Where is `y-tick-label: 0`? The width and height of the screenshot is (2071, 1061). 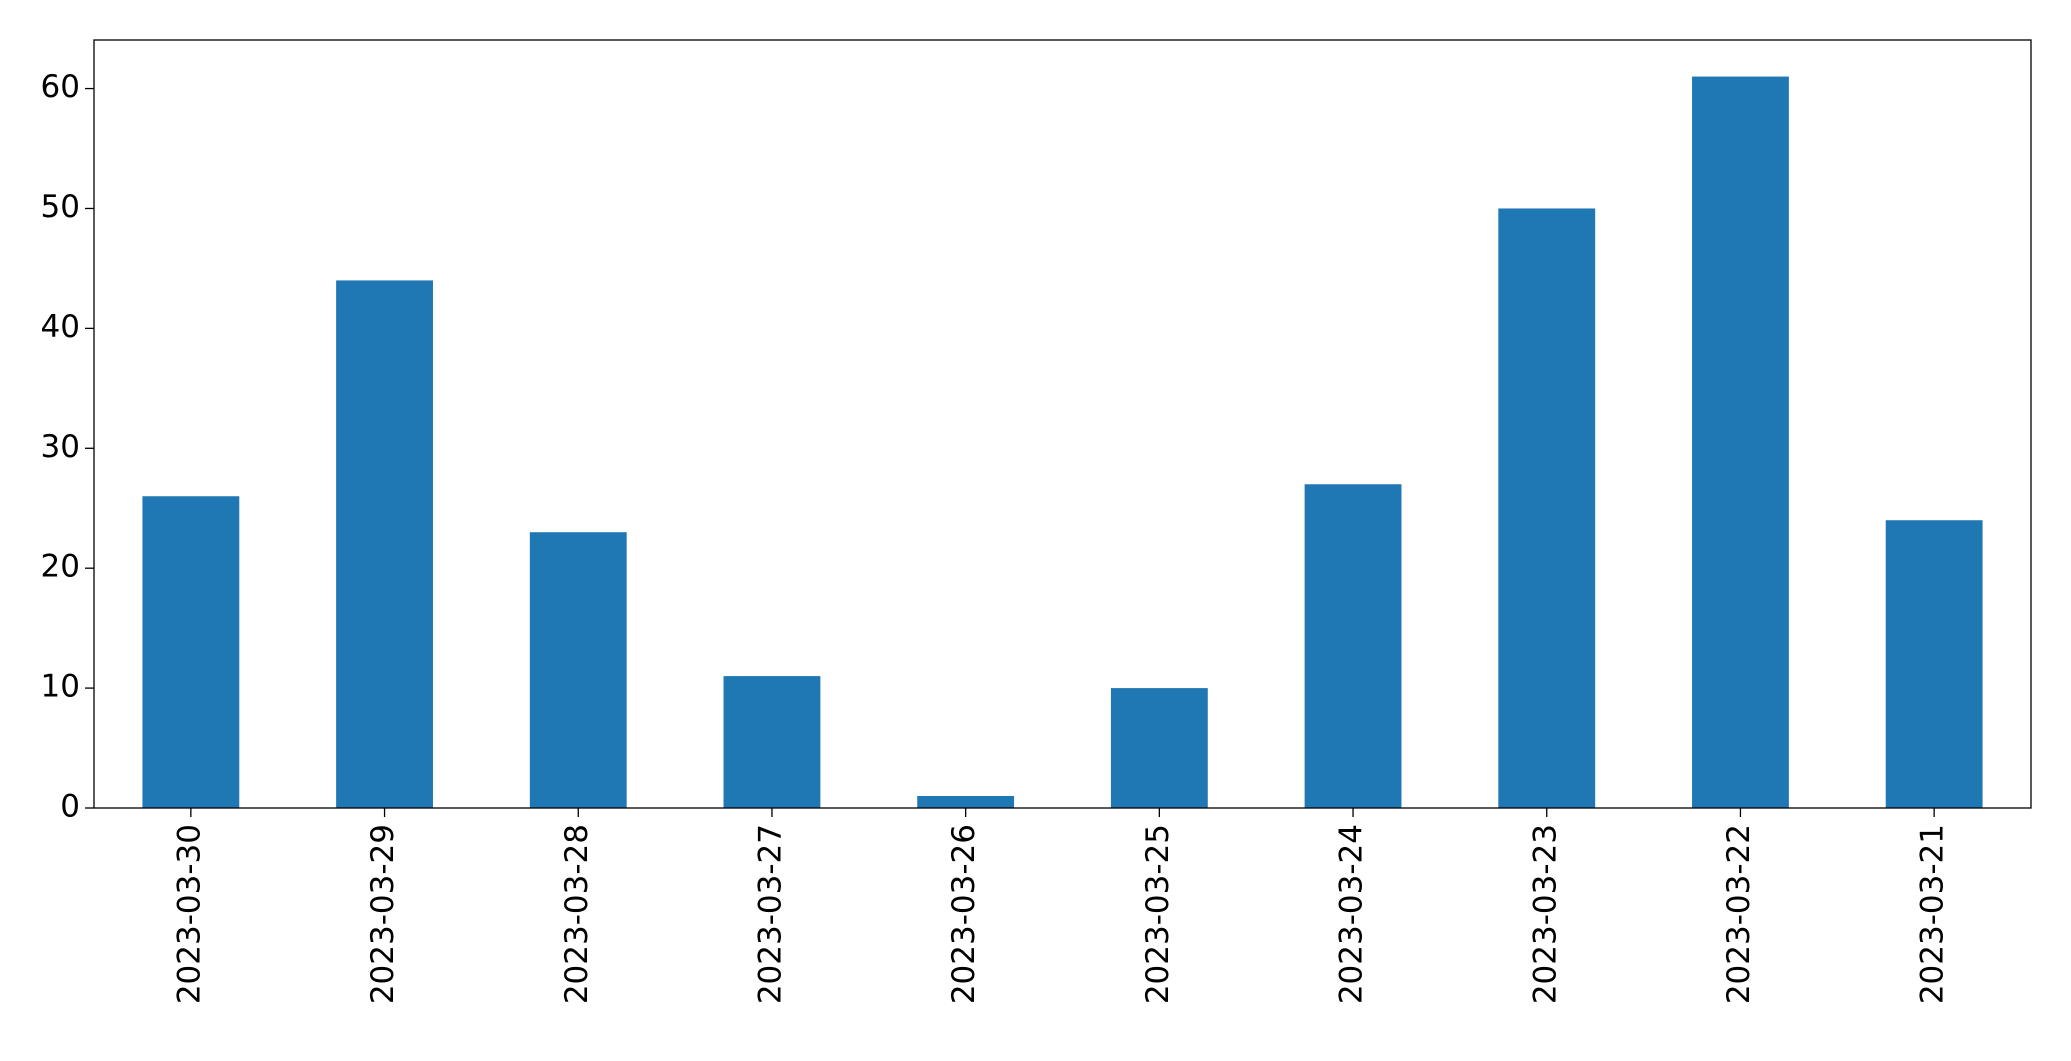
y-tick-label: 0 is located at coordinates (70, 807).